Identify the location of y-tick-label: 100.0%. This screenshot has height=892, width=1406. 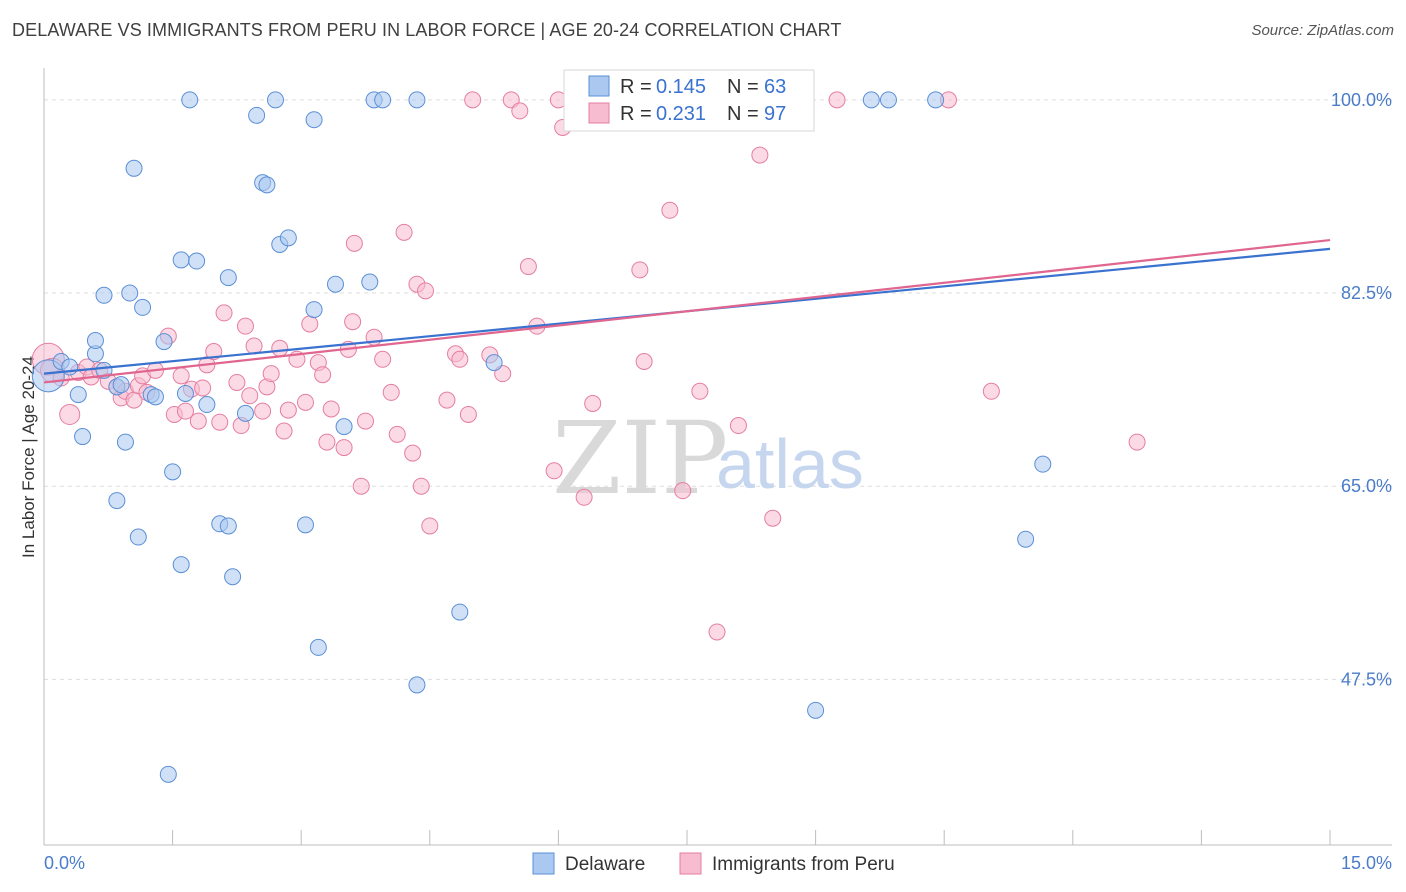
(1361, 100).